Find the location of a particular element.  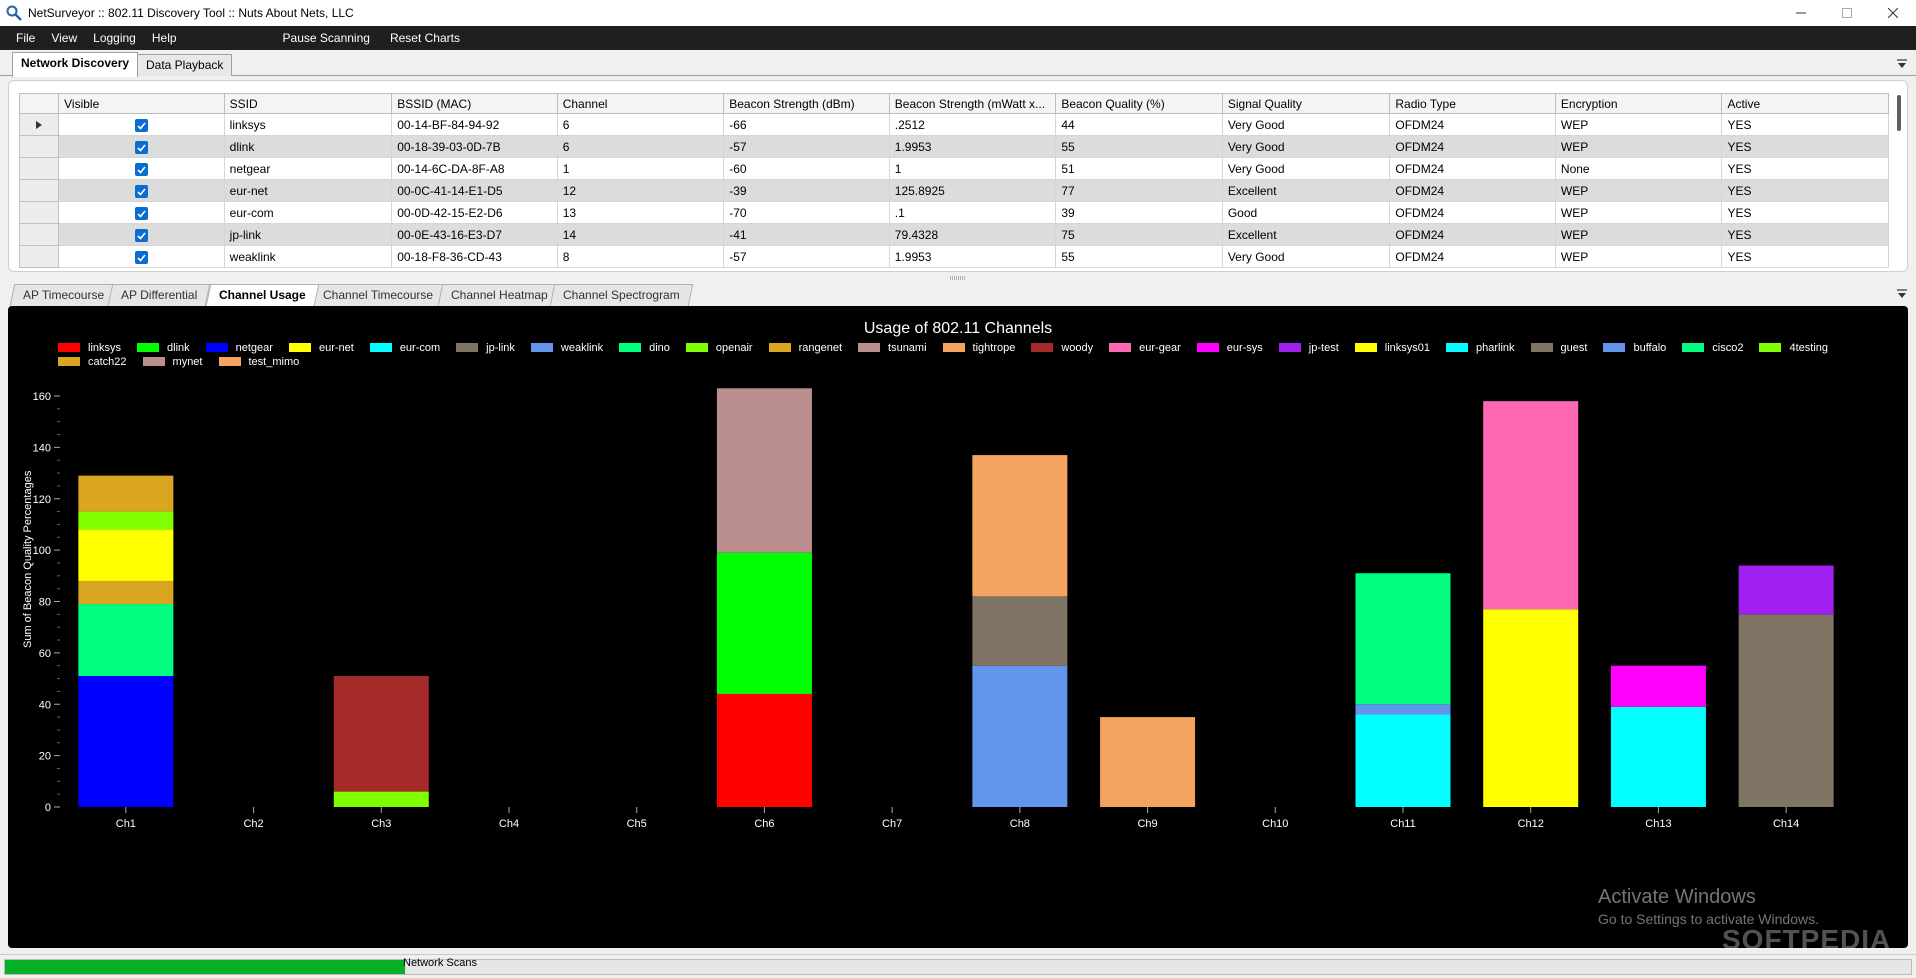

tab-channel-heatmap: Channel Heatmap is located at coordinates (499, 295).